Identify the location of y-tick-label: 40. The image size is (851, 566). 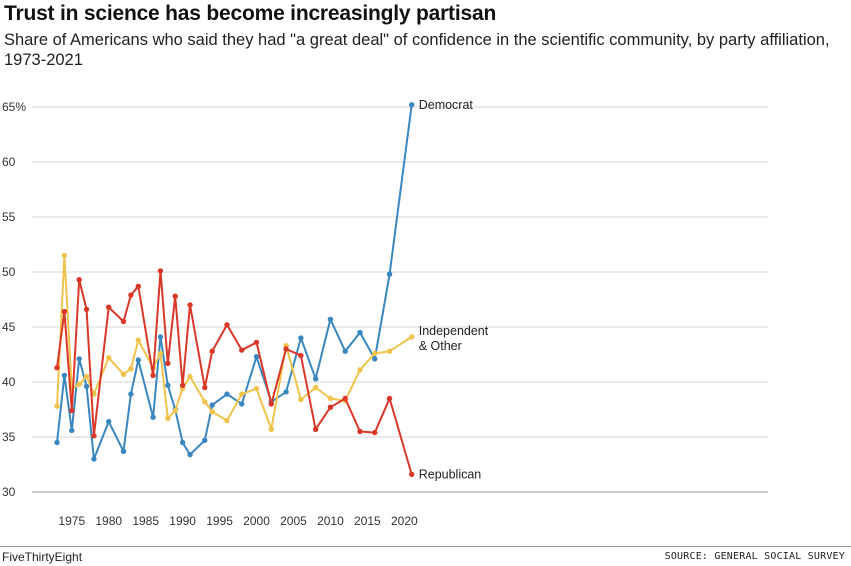
(9, 382).